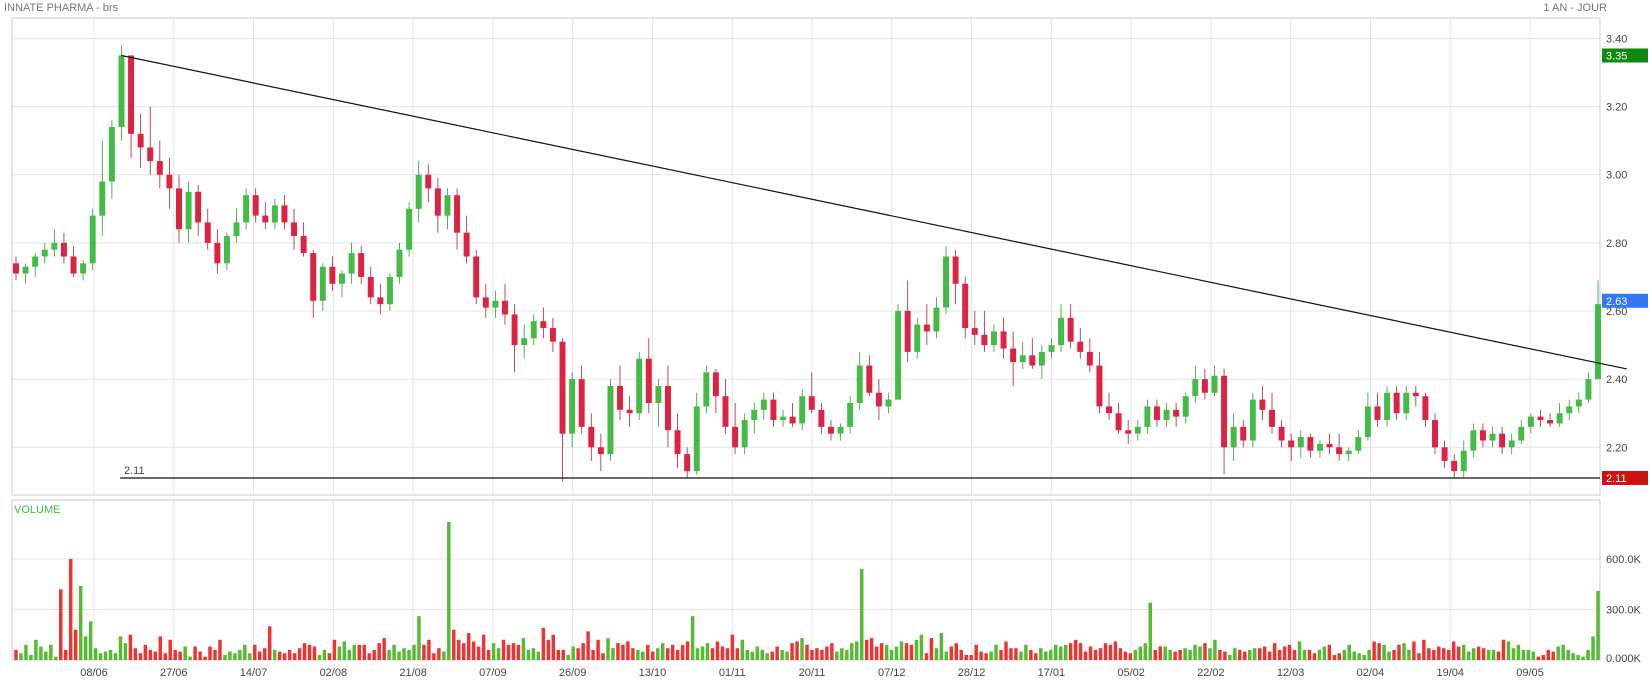 Image resolution: width=1651 pixels, height=680 pixels. Describe the element at coordinates (1575, 8) in the screenshot. I see `period-label: 1 AN - JOUR` at that location.